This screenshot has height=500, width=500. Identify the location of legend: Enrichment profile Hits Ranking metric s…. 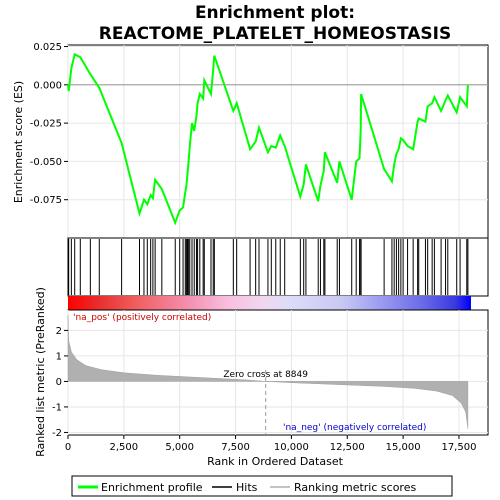
(262, 486).